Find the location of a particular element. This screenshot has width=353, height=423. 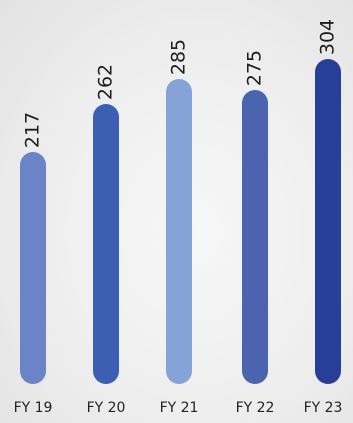

value-label-text: 262 is located at coordinates (105, 82).